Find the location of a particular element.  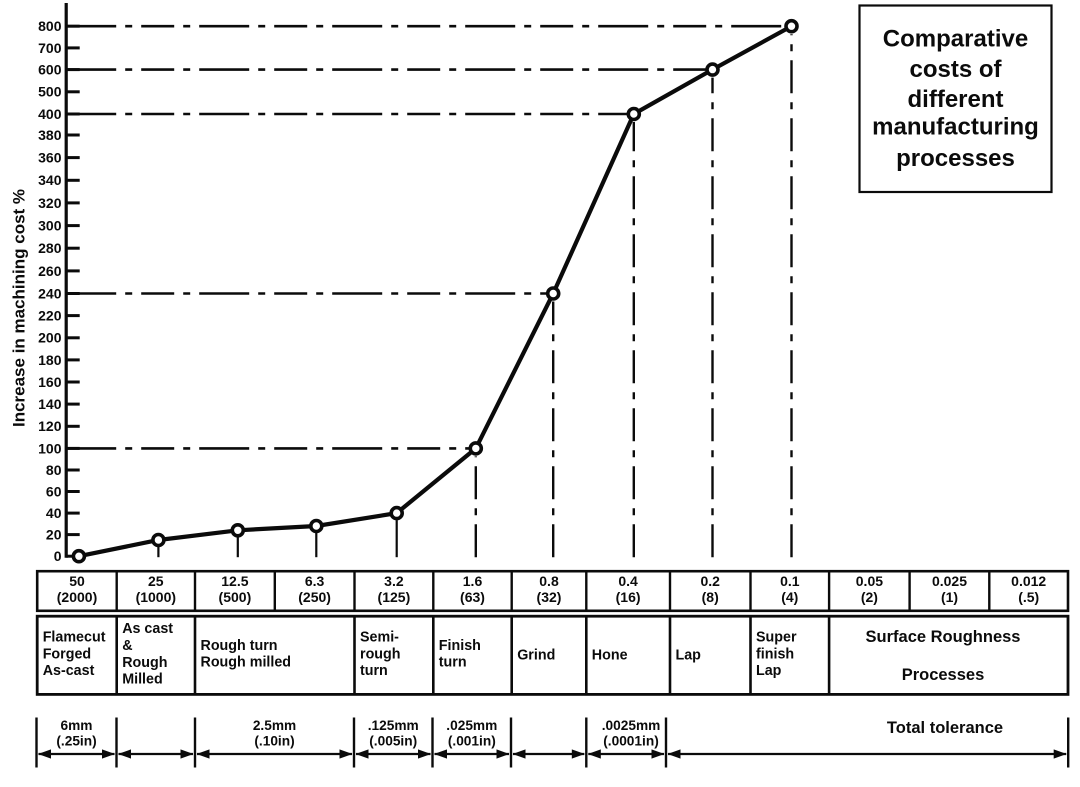

svg-text: 20 is located at coordinates (54, 535).